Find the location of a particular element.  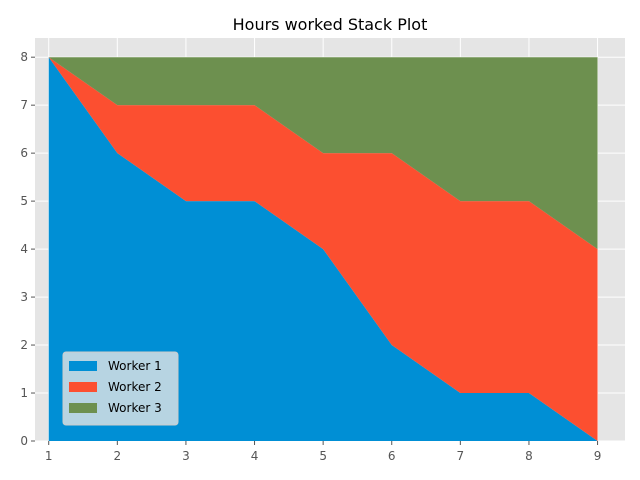

y-tick-label: 1 is located at coordinates (24, 393).